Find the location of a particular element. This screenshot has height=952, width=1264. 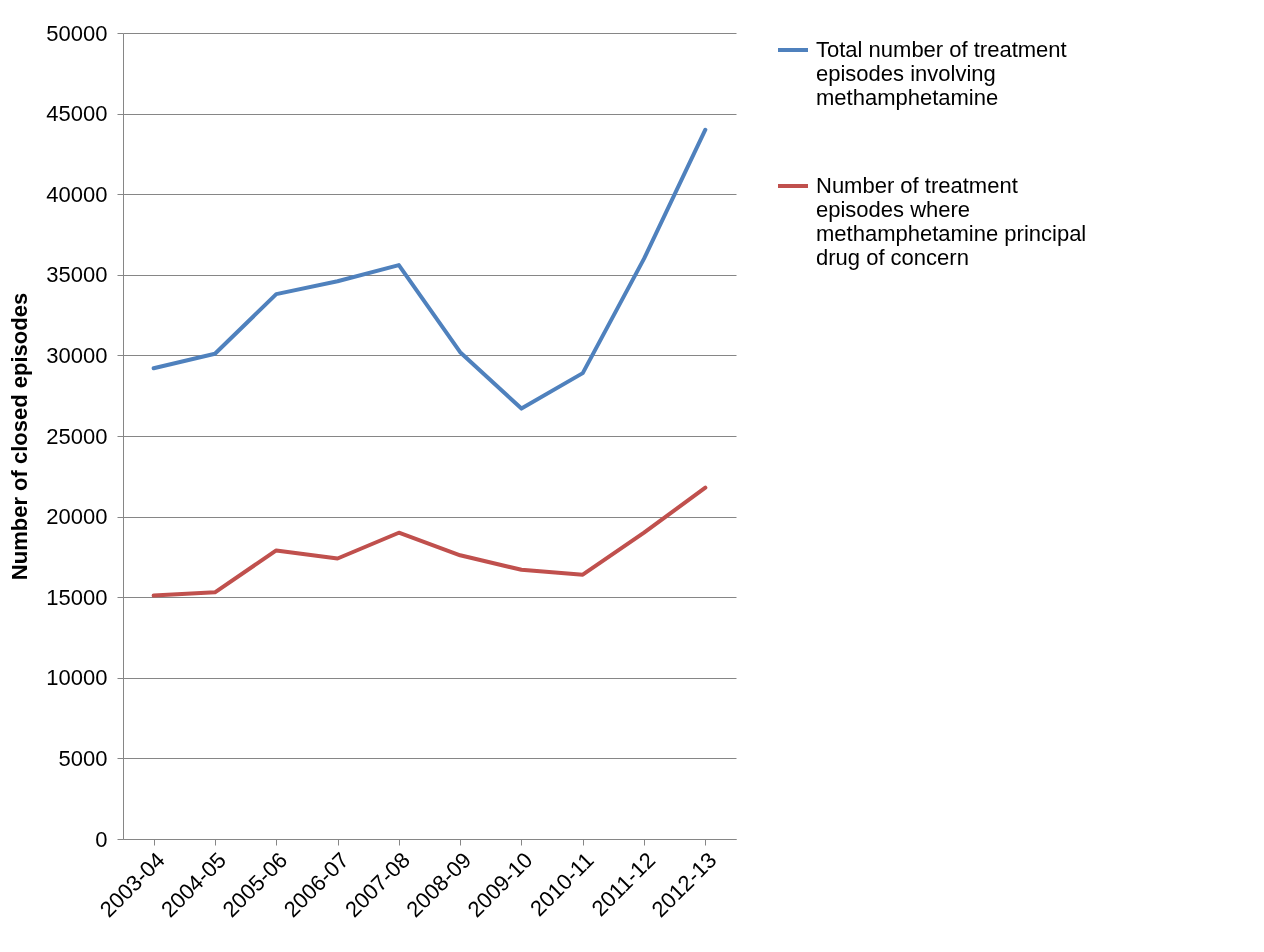

y-tick-label: 35000 is located at coordinates (77, 275).